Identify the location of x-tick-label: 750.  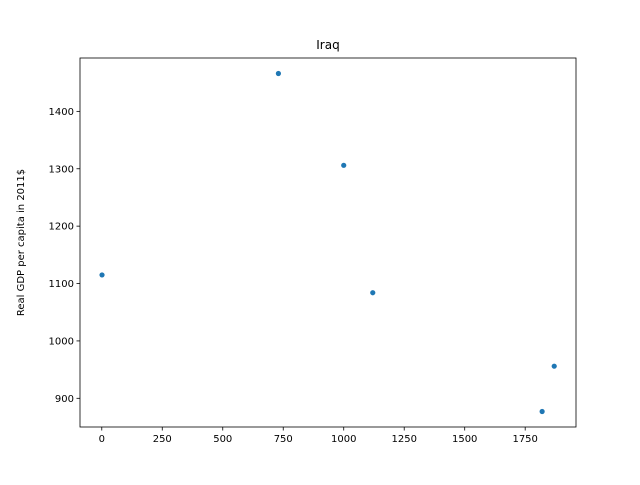
(283, 439).